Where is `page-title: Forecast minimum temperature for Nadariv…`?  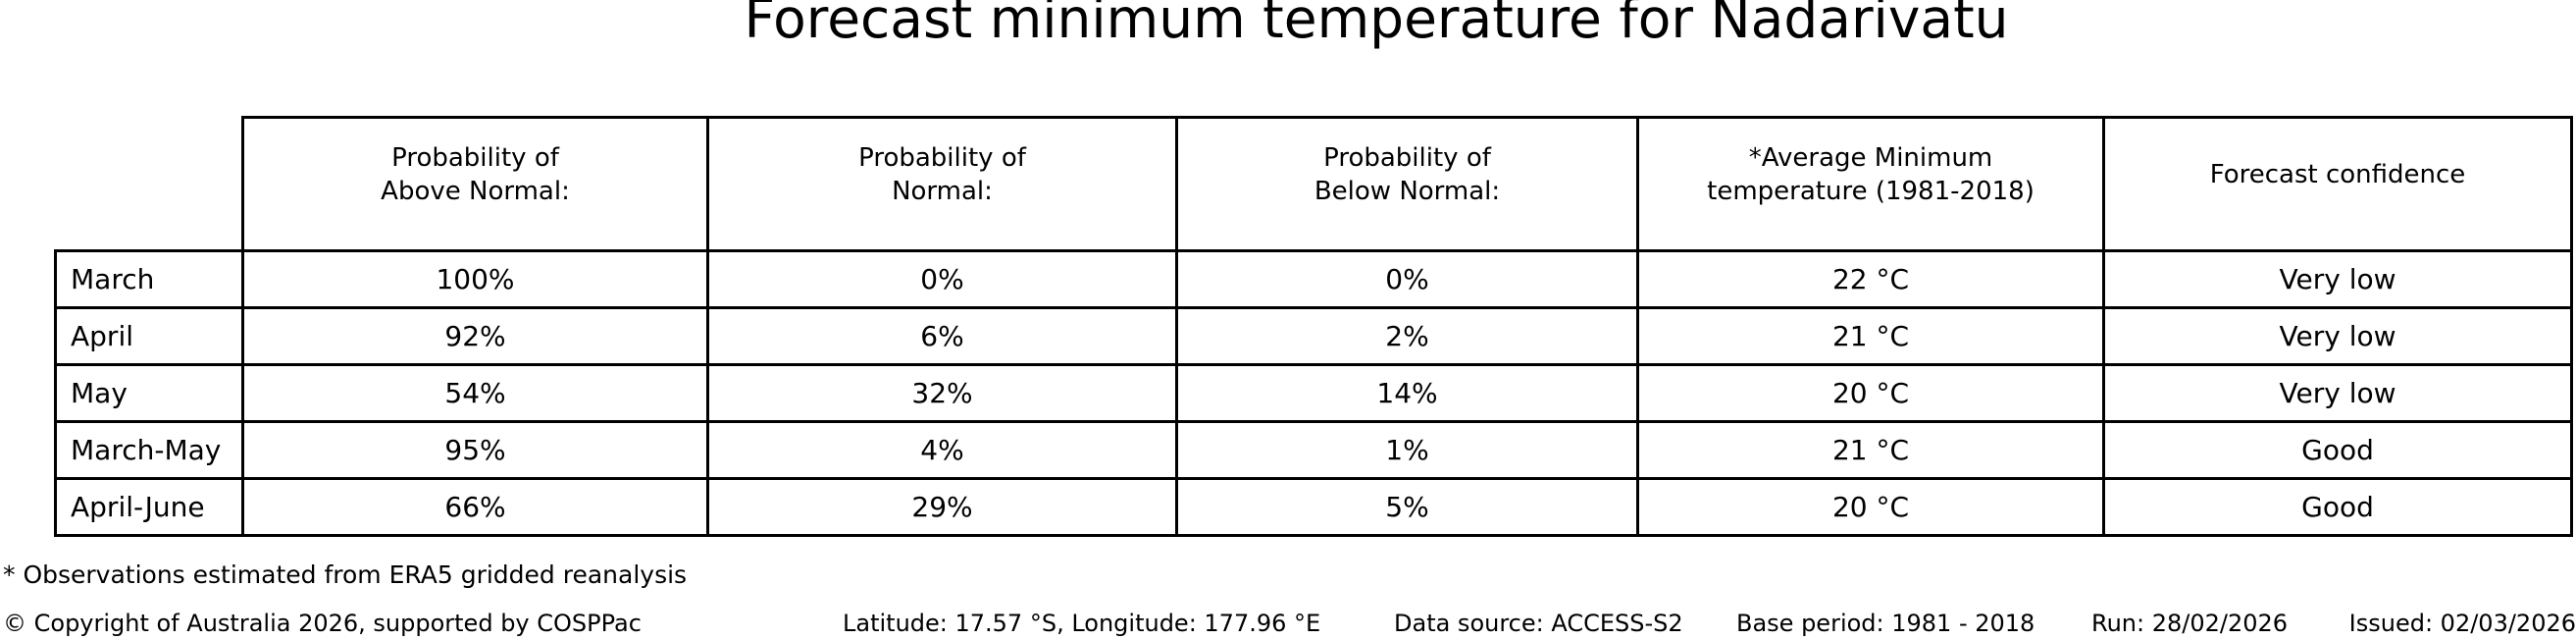 page-title: Forecast minimum temperature for Nadariv… is located at coordinates (1376, 25).